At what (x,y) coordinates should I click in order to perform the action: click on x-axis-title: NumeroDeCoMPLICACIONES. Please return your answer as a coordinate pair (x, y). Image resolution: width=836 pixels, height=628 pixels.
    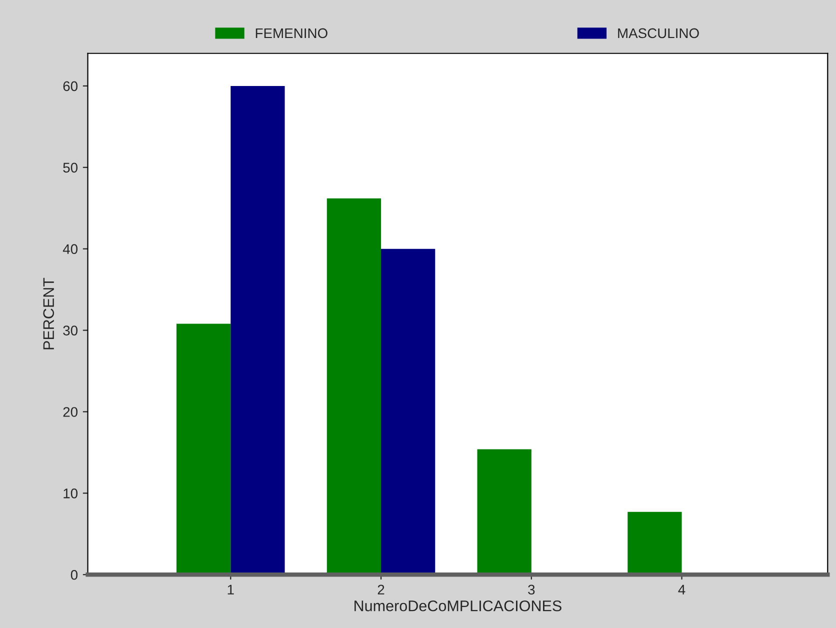
    Looking at the image, I should click on (458, 606).